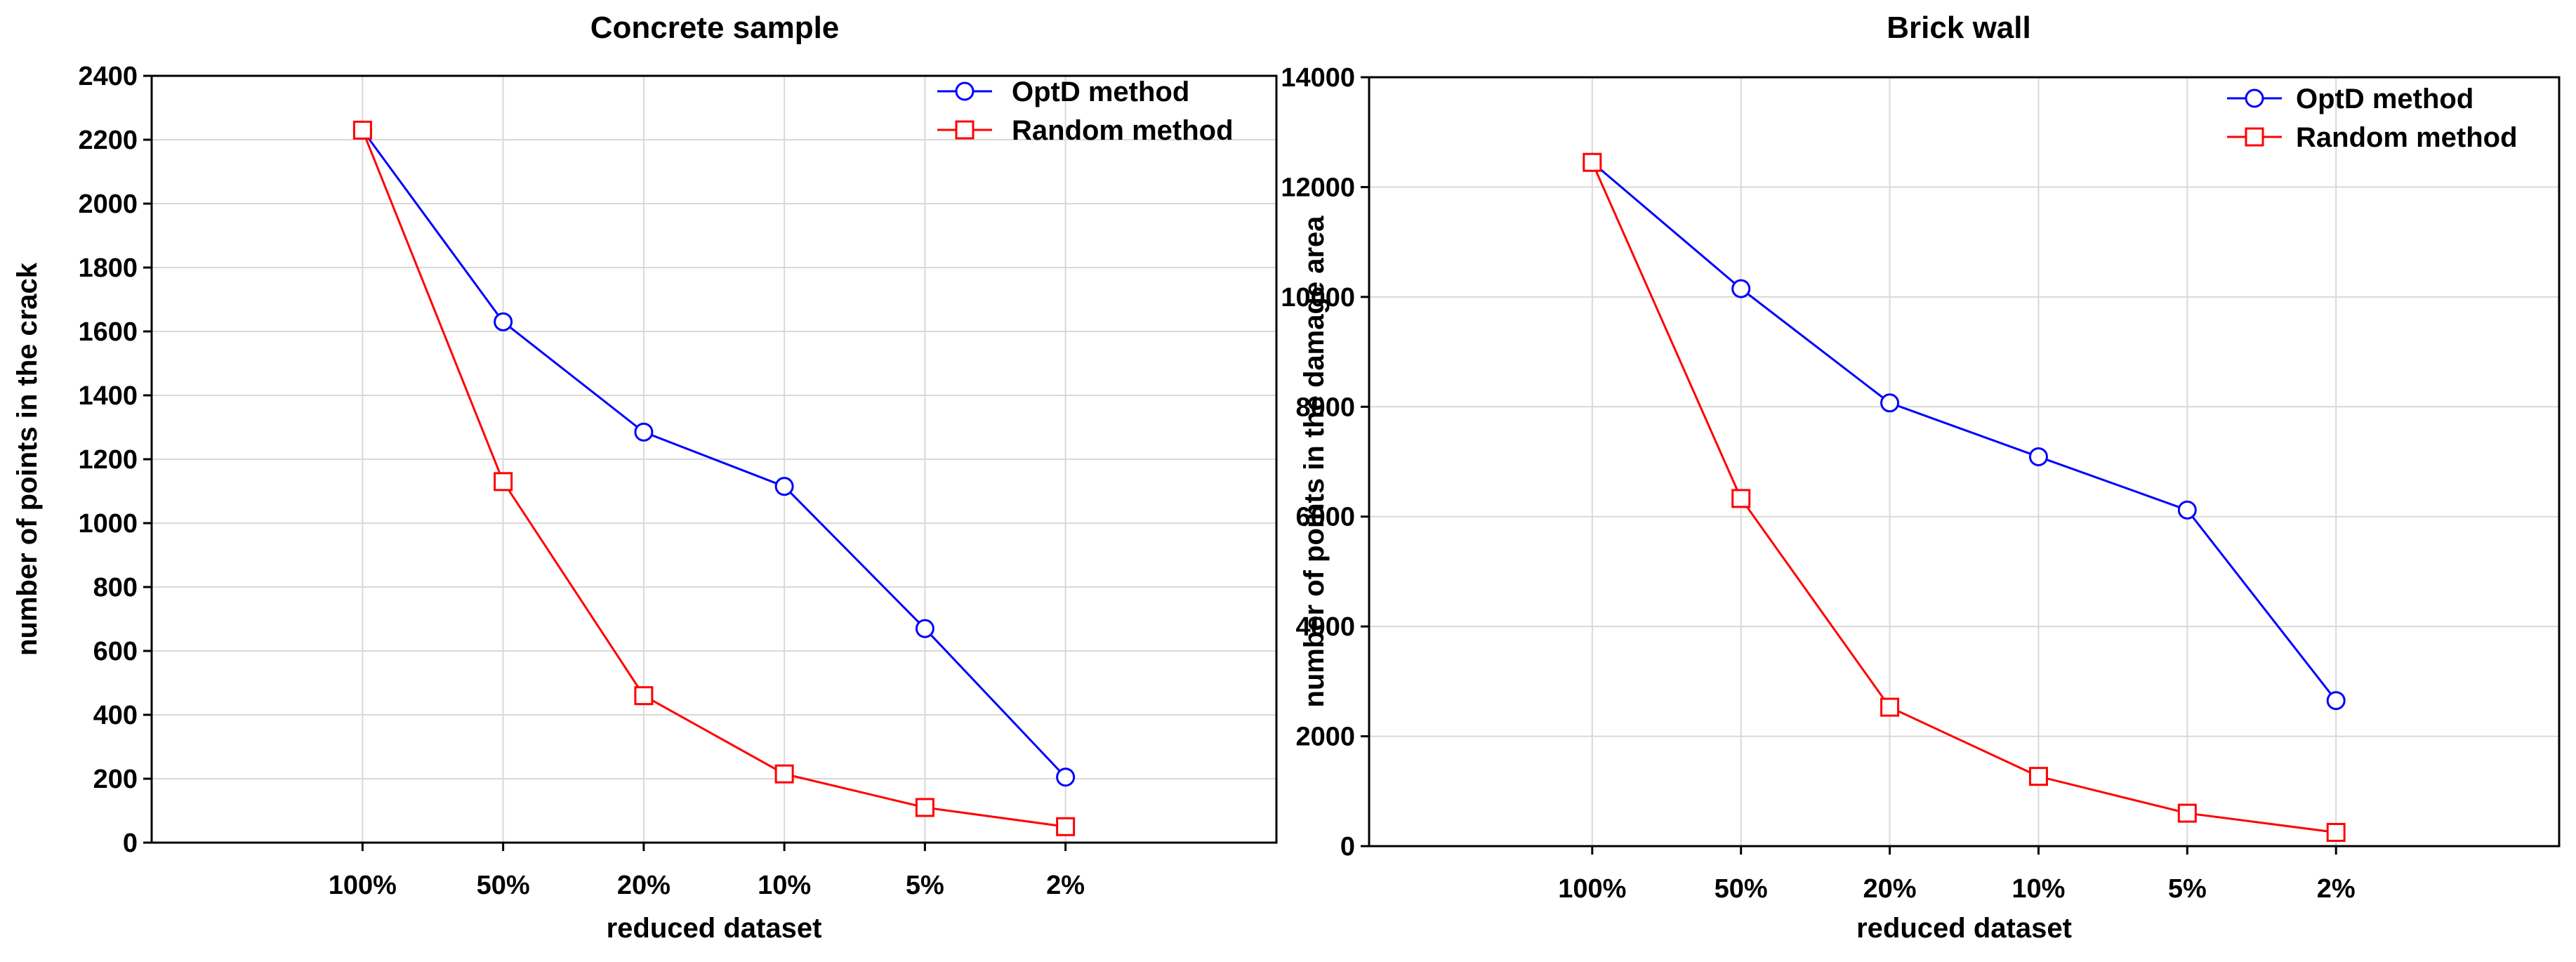  Describe the element at coordinates (1325, 407) in the screenshot. I see `y-tick-label: 8000` at that location.